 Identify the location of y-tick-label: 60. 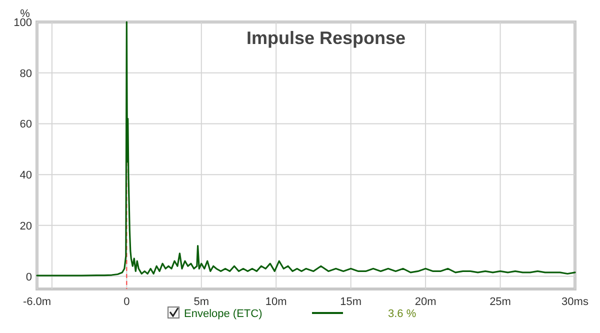
(26, 124).